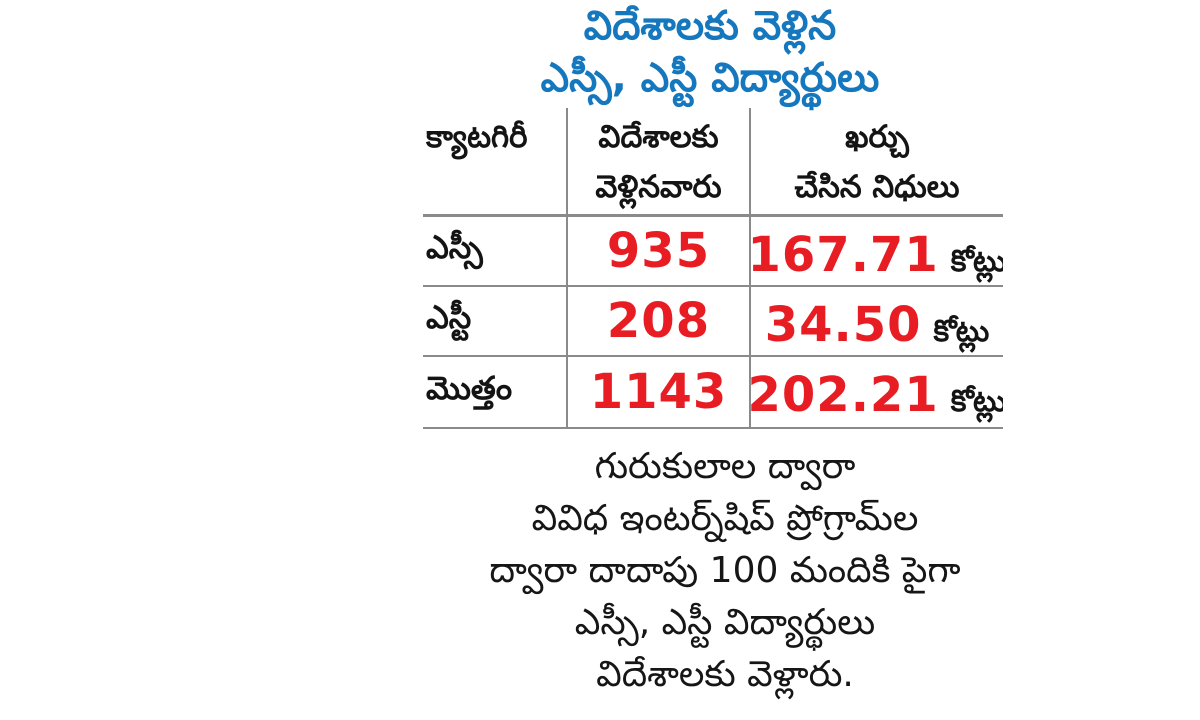  I want to click on footer-note-line1: గురుకులాల ద్వారా, so click(725, 466).